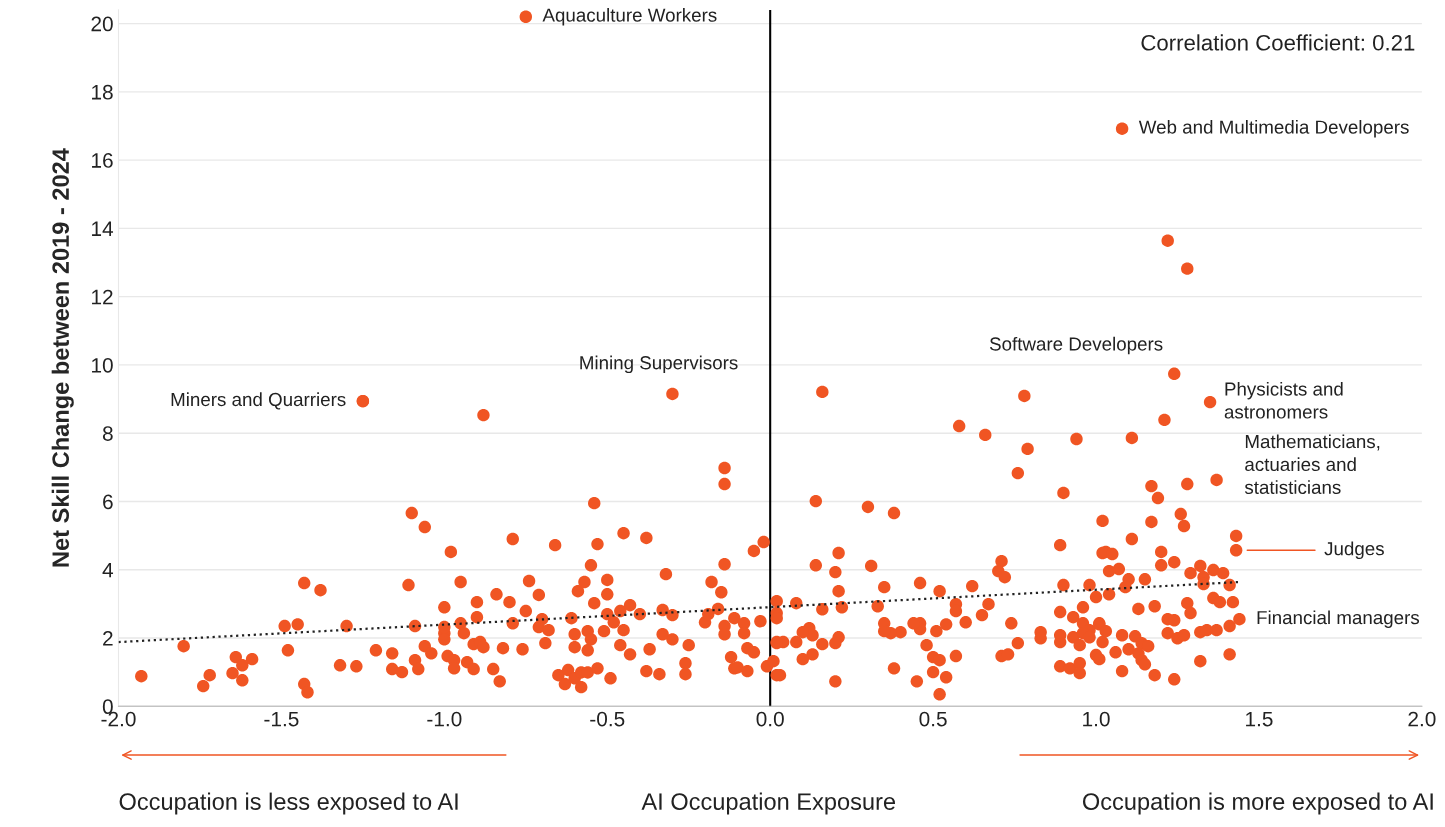 The image size is (1445, 827). Describe the element at coordinates (107, 433) in the screenshot. I see `y-tick-label: 8` at that location.